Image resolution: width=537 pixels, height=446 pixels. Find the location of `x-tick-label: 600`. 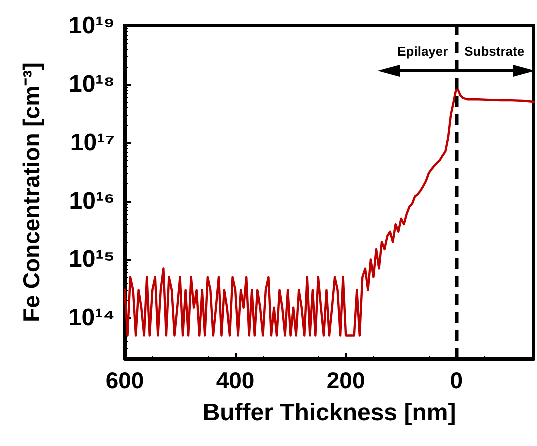

x-tick-label: 600 is located at coordinates (125, 381).